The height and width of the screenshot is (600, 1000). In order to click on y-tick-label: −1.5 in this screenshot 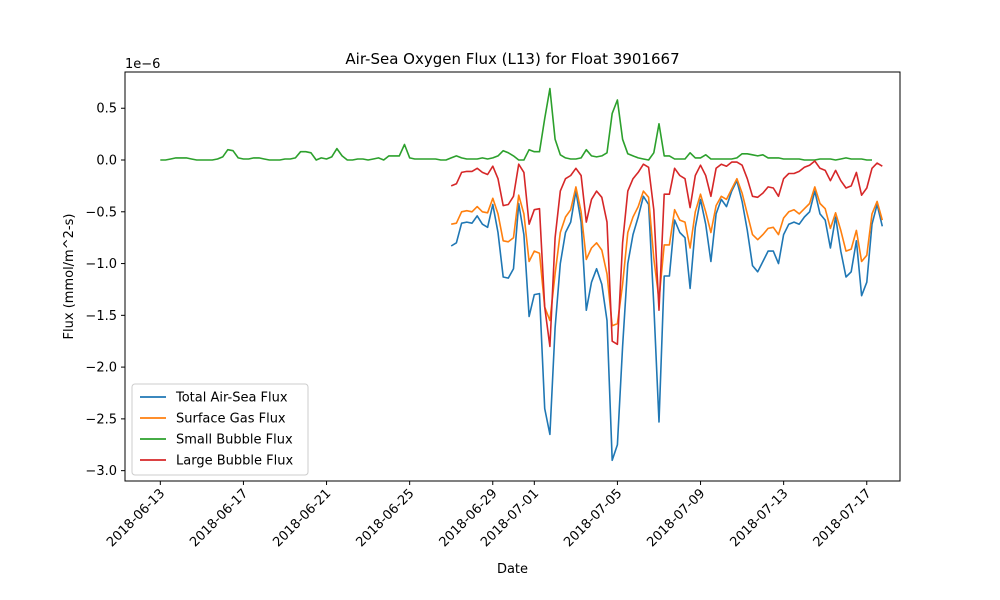, I will do `click(101, 316)`.